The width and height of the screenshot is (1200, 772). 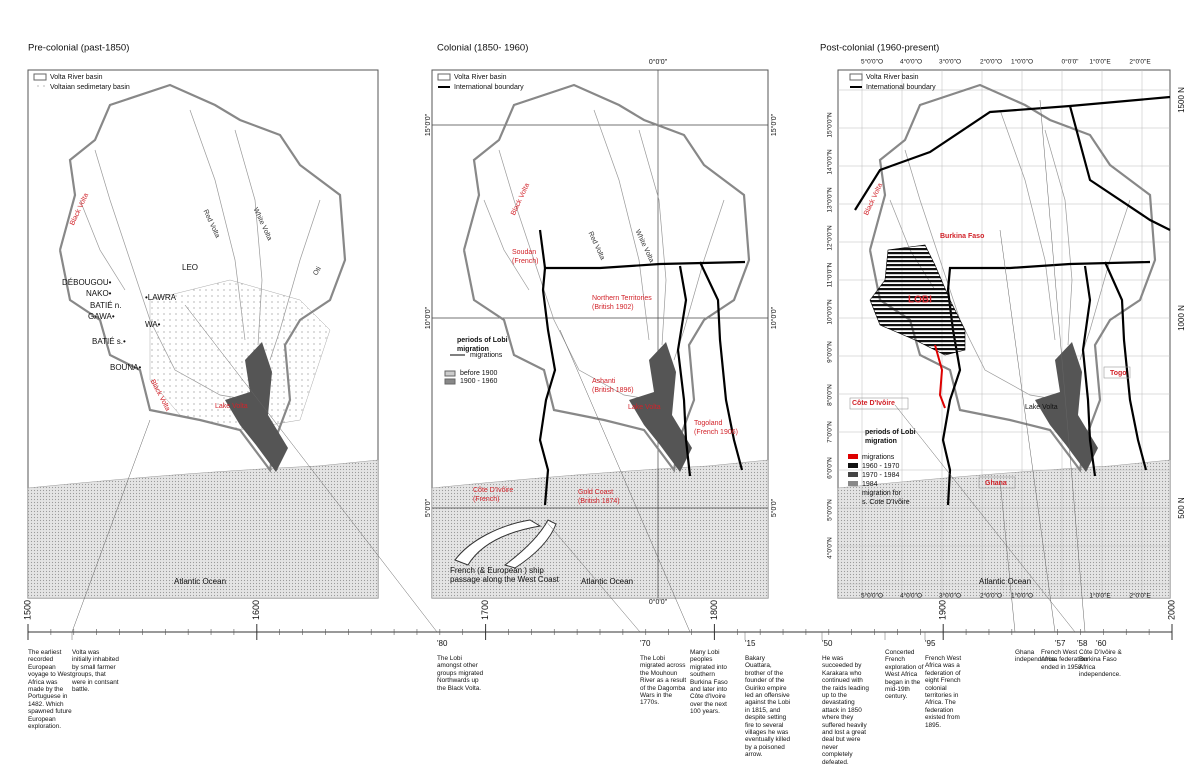 I want to click on map-label: WA•, so click(x=153, y=324).